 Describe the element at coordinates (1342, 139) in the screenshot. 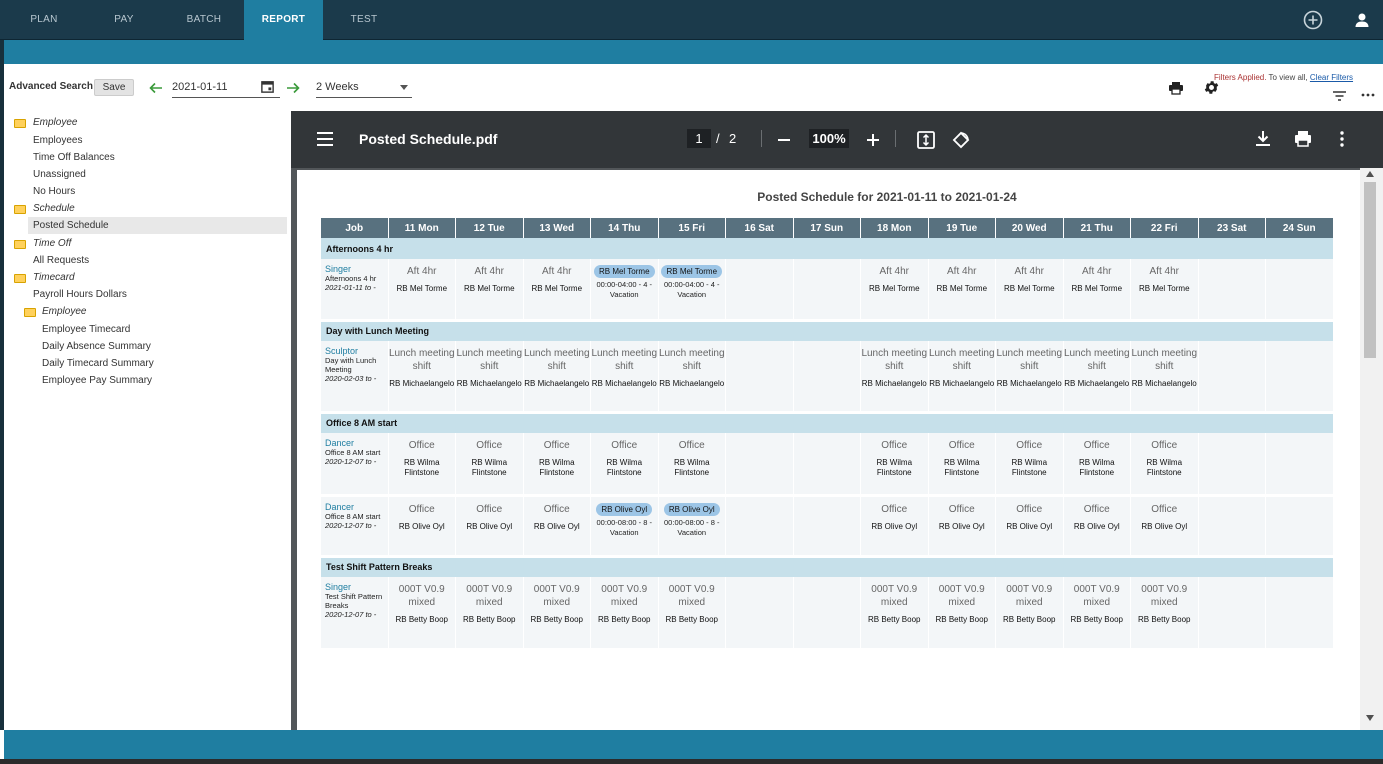

I see `more-vert-icon` at that location.